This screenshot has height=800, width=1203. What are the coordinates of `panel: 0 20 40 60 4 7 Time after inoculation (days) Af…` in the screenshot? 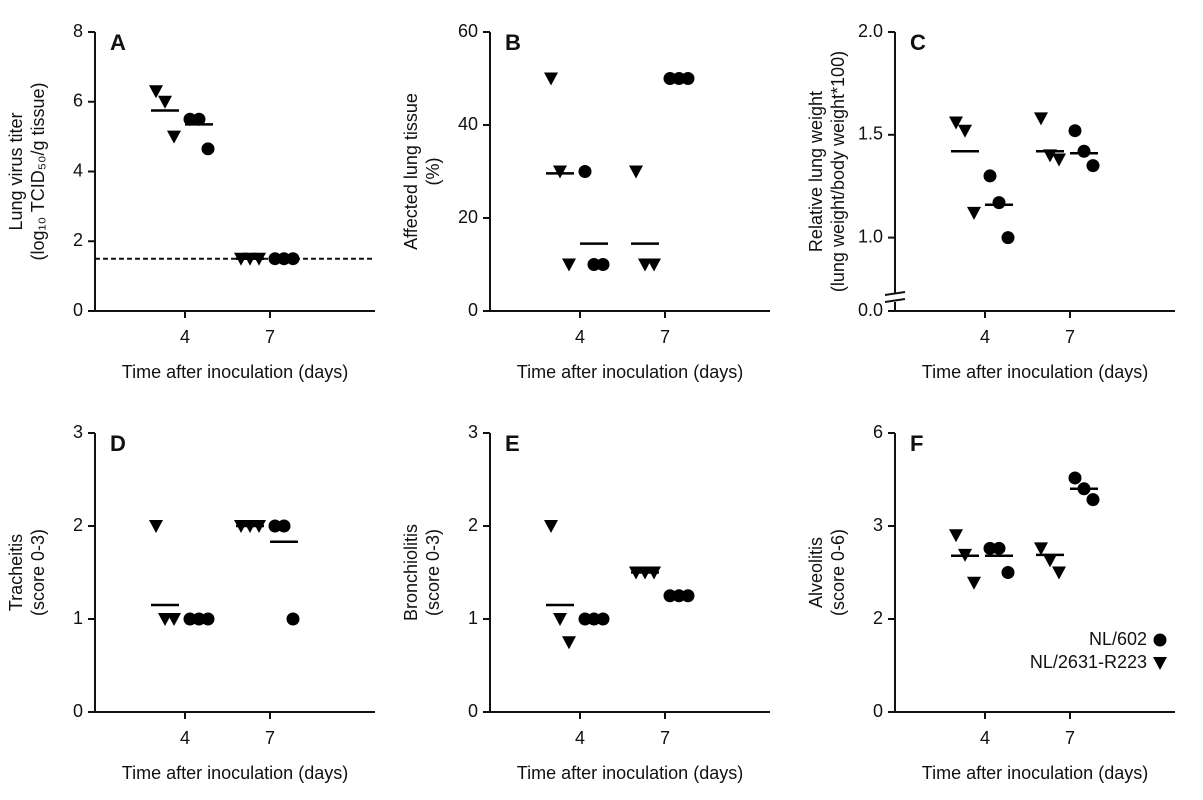 It's located at (585, 201).